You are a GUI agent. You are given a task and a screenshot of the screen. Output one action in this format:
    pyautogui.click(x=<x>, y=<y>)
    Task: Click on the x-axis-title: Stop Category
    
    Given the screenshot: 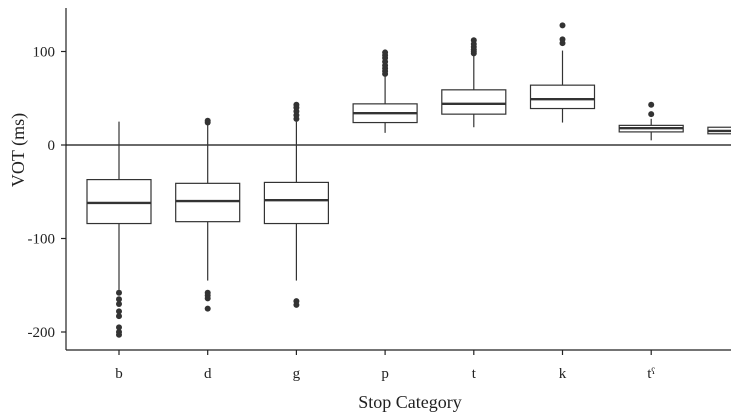 What is the action you would take?
    pyautogui.click(x=410, y=402)
    